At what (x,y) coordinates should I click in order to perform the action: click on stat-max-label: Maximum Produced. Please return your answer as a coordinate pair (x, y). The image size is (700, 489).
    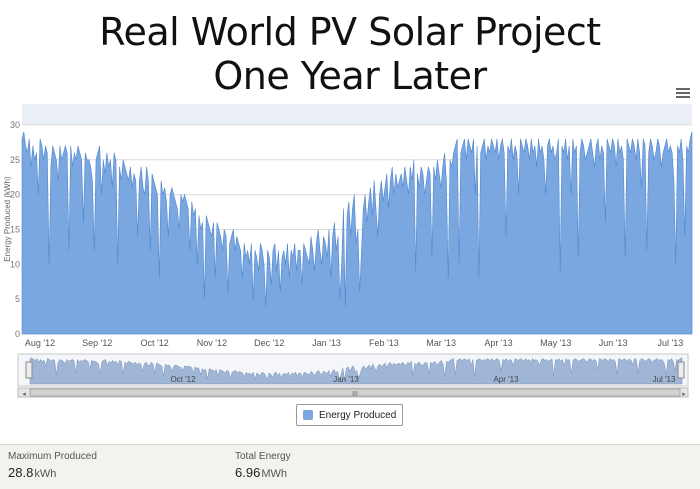
    Looking at the image, I should click on (52, 456).